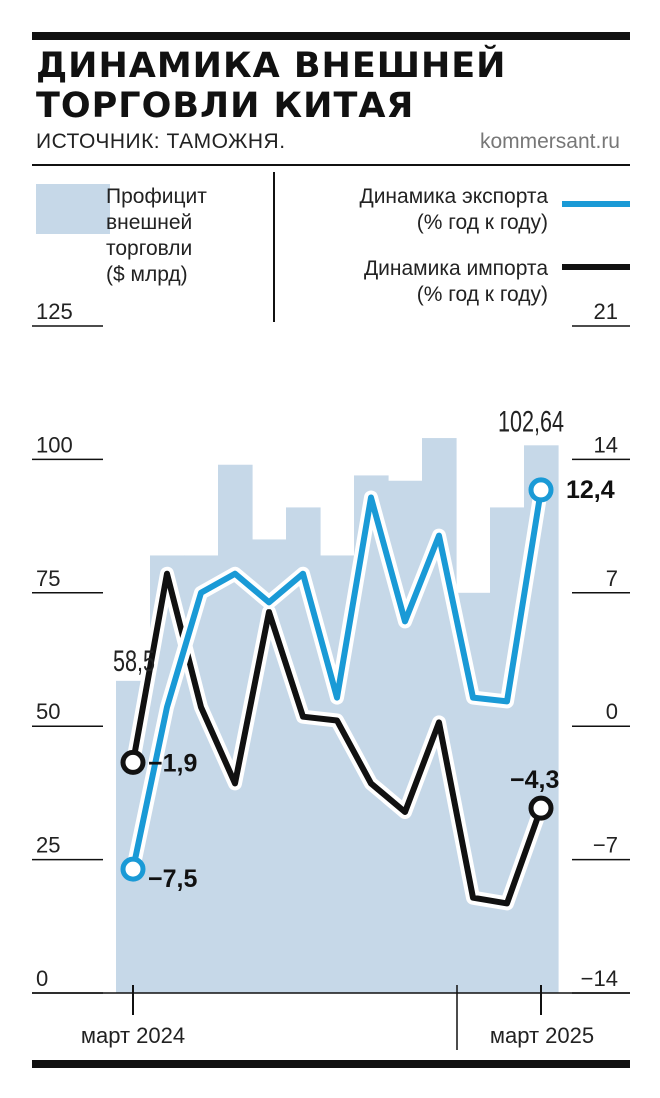  What do you see at coordinates (331, 1064) in the screenshot?
I see `bottom-rule` at bounding box center [331, 1064].